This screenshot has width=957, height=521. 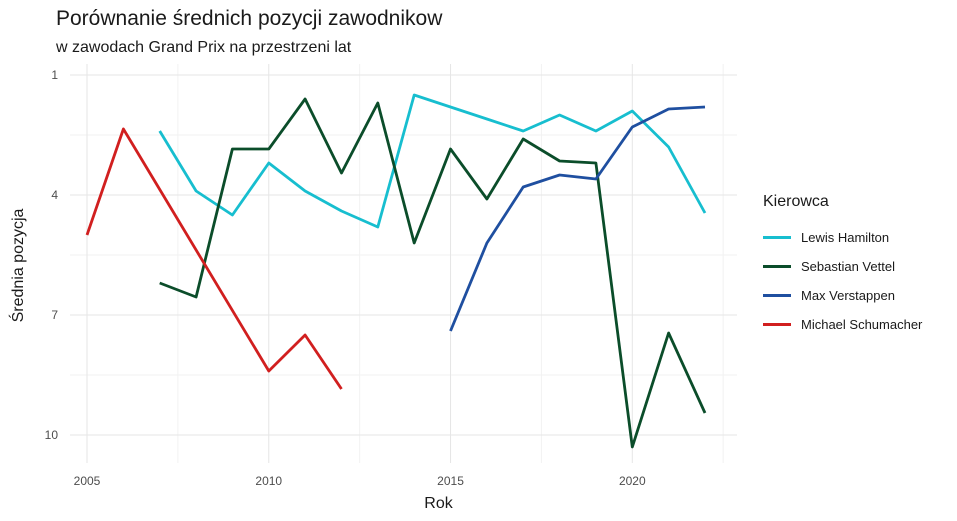 What do you see at coordinates (54, 315) in the screenshot?
I see `y-tick-label: 7` at bounding box center [54, 315].